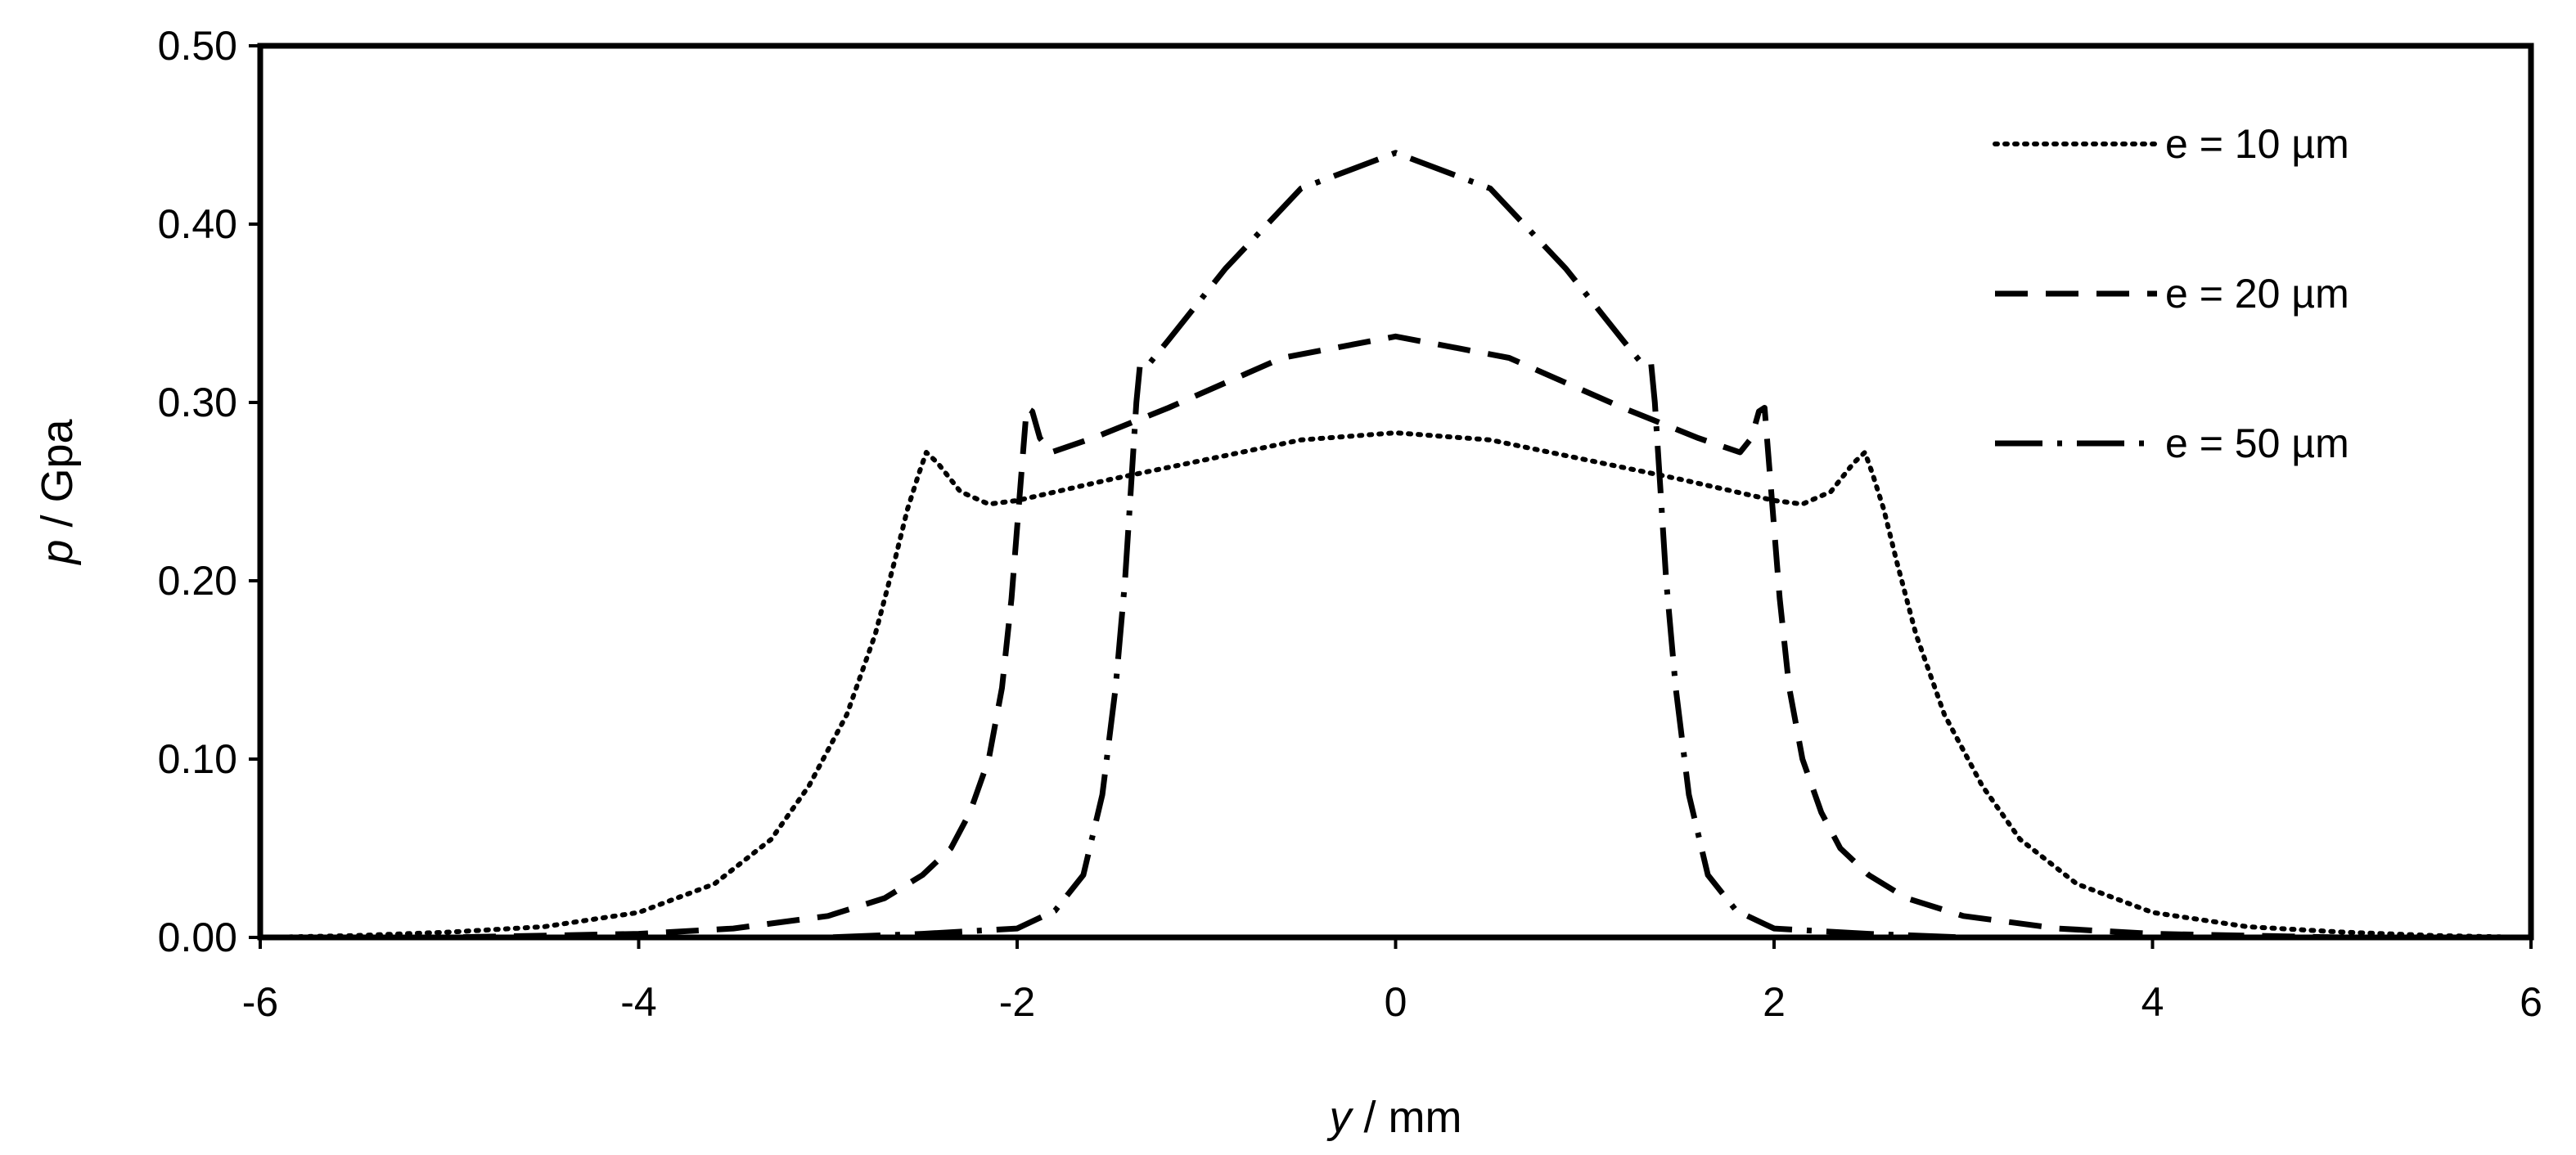 This screenshot has width=2576, height=1155. Describe the element at coordinates (197, 938) in the screenshot. I see `y-tick-label: 0.00` at that location.